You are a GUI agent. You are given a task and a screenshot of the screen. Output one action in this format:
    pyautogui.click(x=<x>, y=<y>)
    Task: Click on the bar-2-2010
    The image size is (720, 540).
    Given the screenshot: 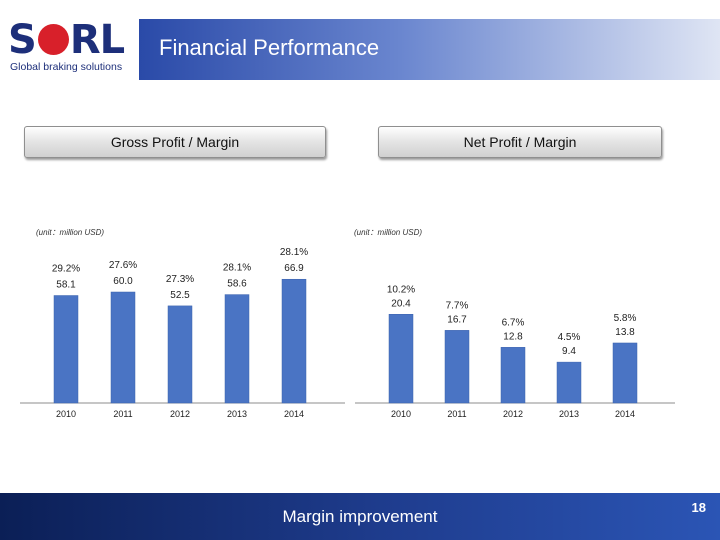 What is the action you would take?
    pyautogui.click(x=401, y=359)
    